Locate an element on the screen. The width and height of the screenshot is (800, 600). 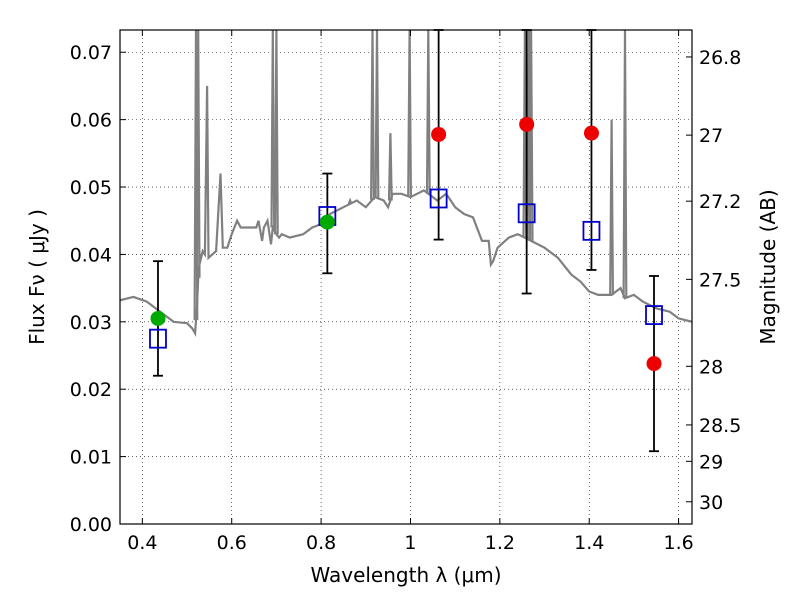
magnitude-tick-labels: 26.8 27 27.2 27.5 28 28.5 29 30 is located at coordinates (720, 280).